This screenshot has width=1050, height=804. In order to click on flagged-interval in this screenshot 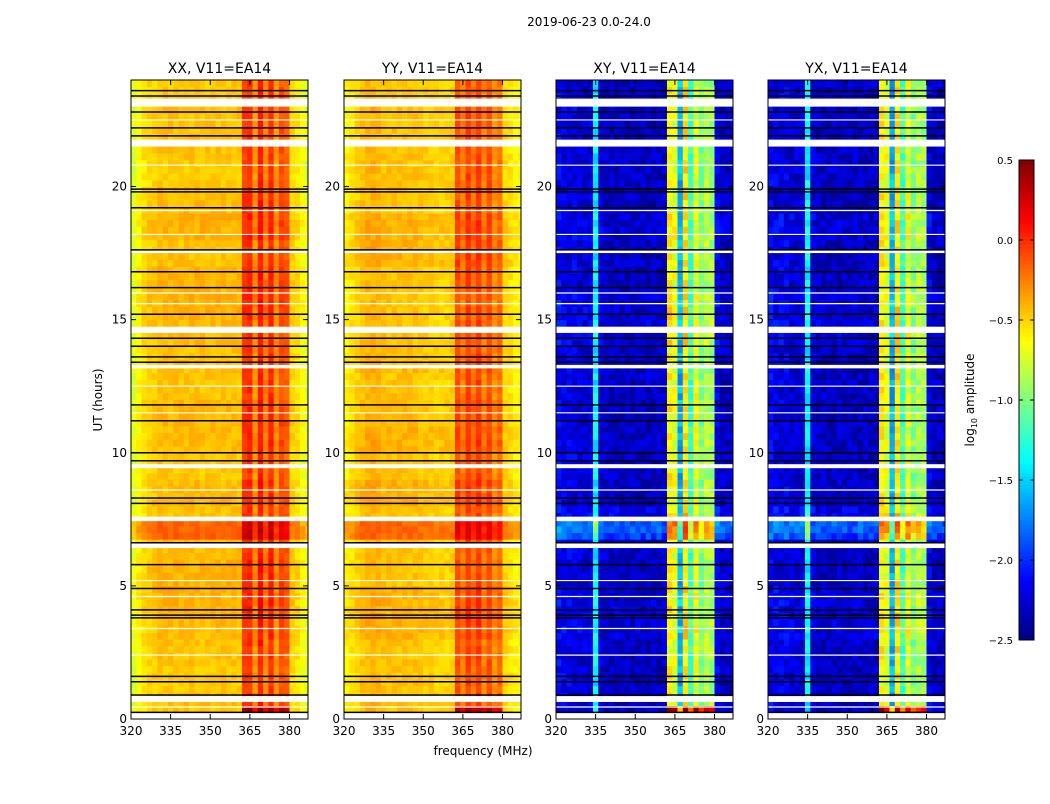, I will do `click(219, 716)`.